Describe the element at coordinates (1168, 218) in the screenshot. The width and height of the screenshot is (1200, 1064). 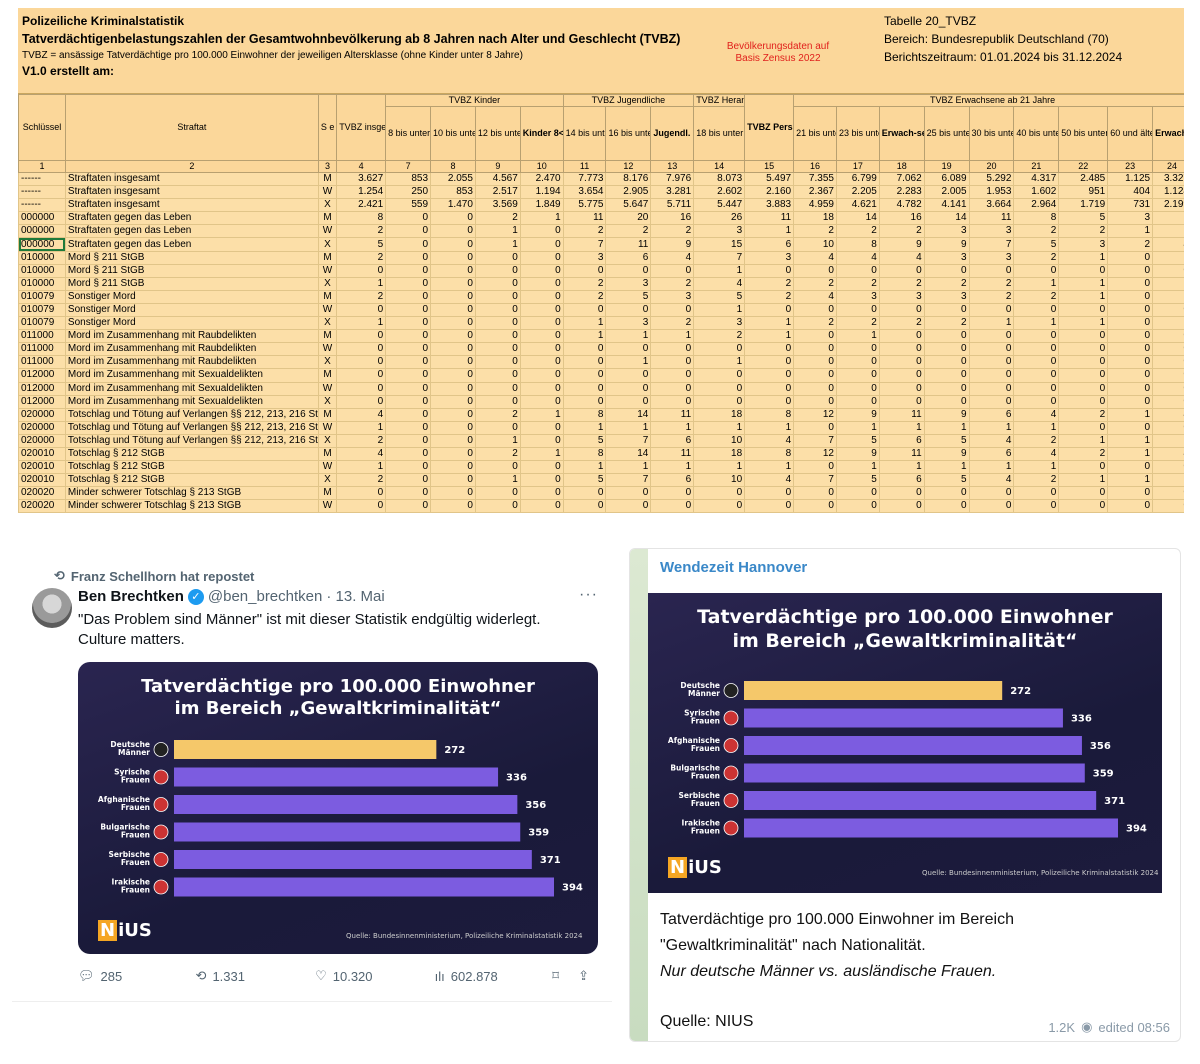
I see `cell-value: 7` at that location.